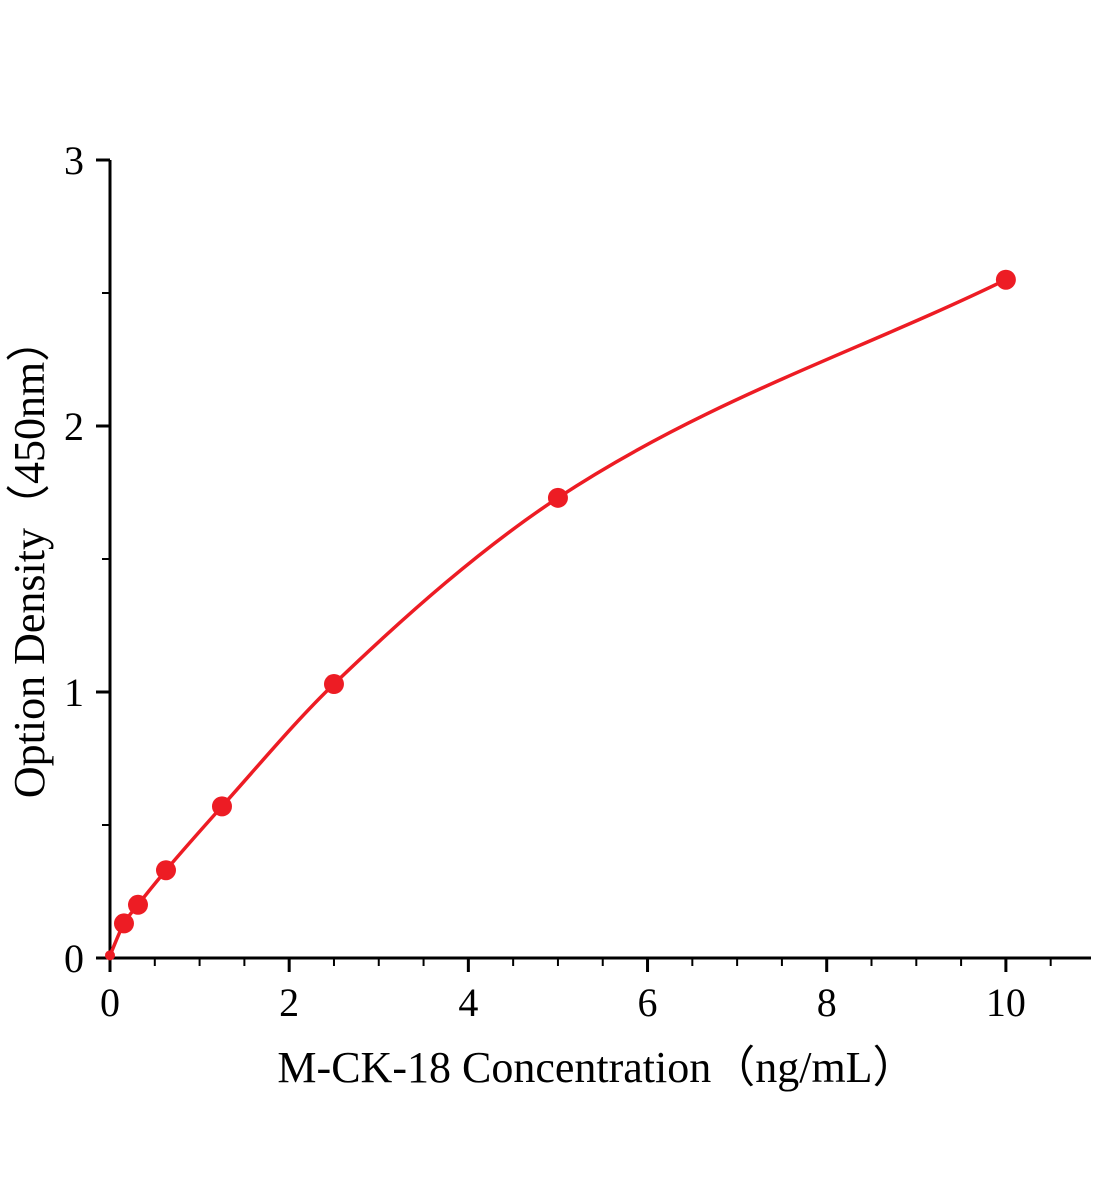 Image resolution: width=1104 pixels, height=1200 pixels. What do you see at coordinates (74, 692) in the screenshot?
I see `y-tick-label: 1` at bounding box center [74, 692].